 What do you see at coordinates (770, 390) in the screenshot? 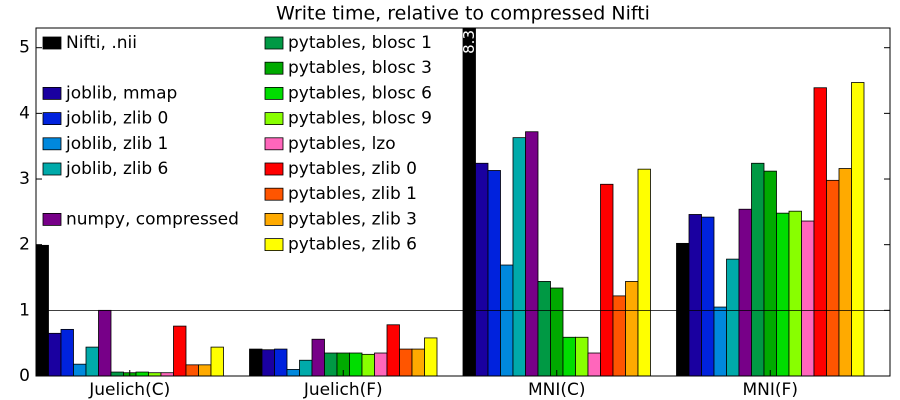
I see `x-tick-label: MNI(F)` at bounding box center [770, 390].